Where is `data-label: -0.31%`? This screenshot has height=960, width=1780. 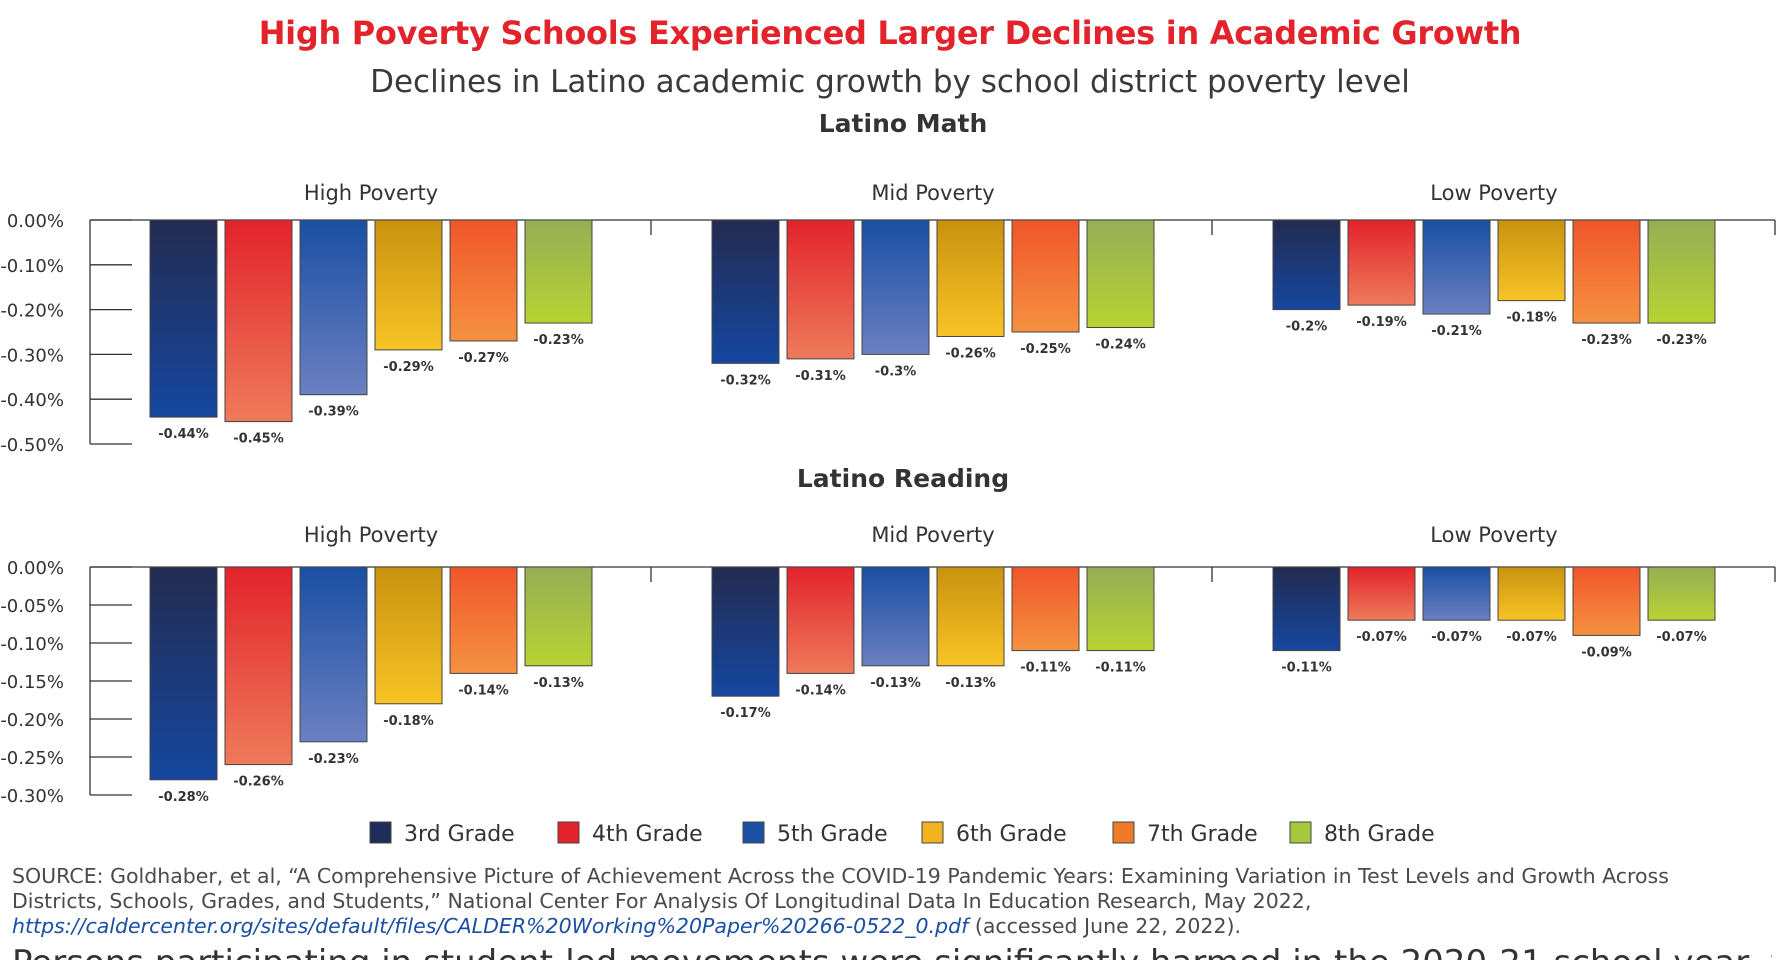
data-label: -0.31% is located at coordinates (820, 376).